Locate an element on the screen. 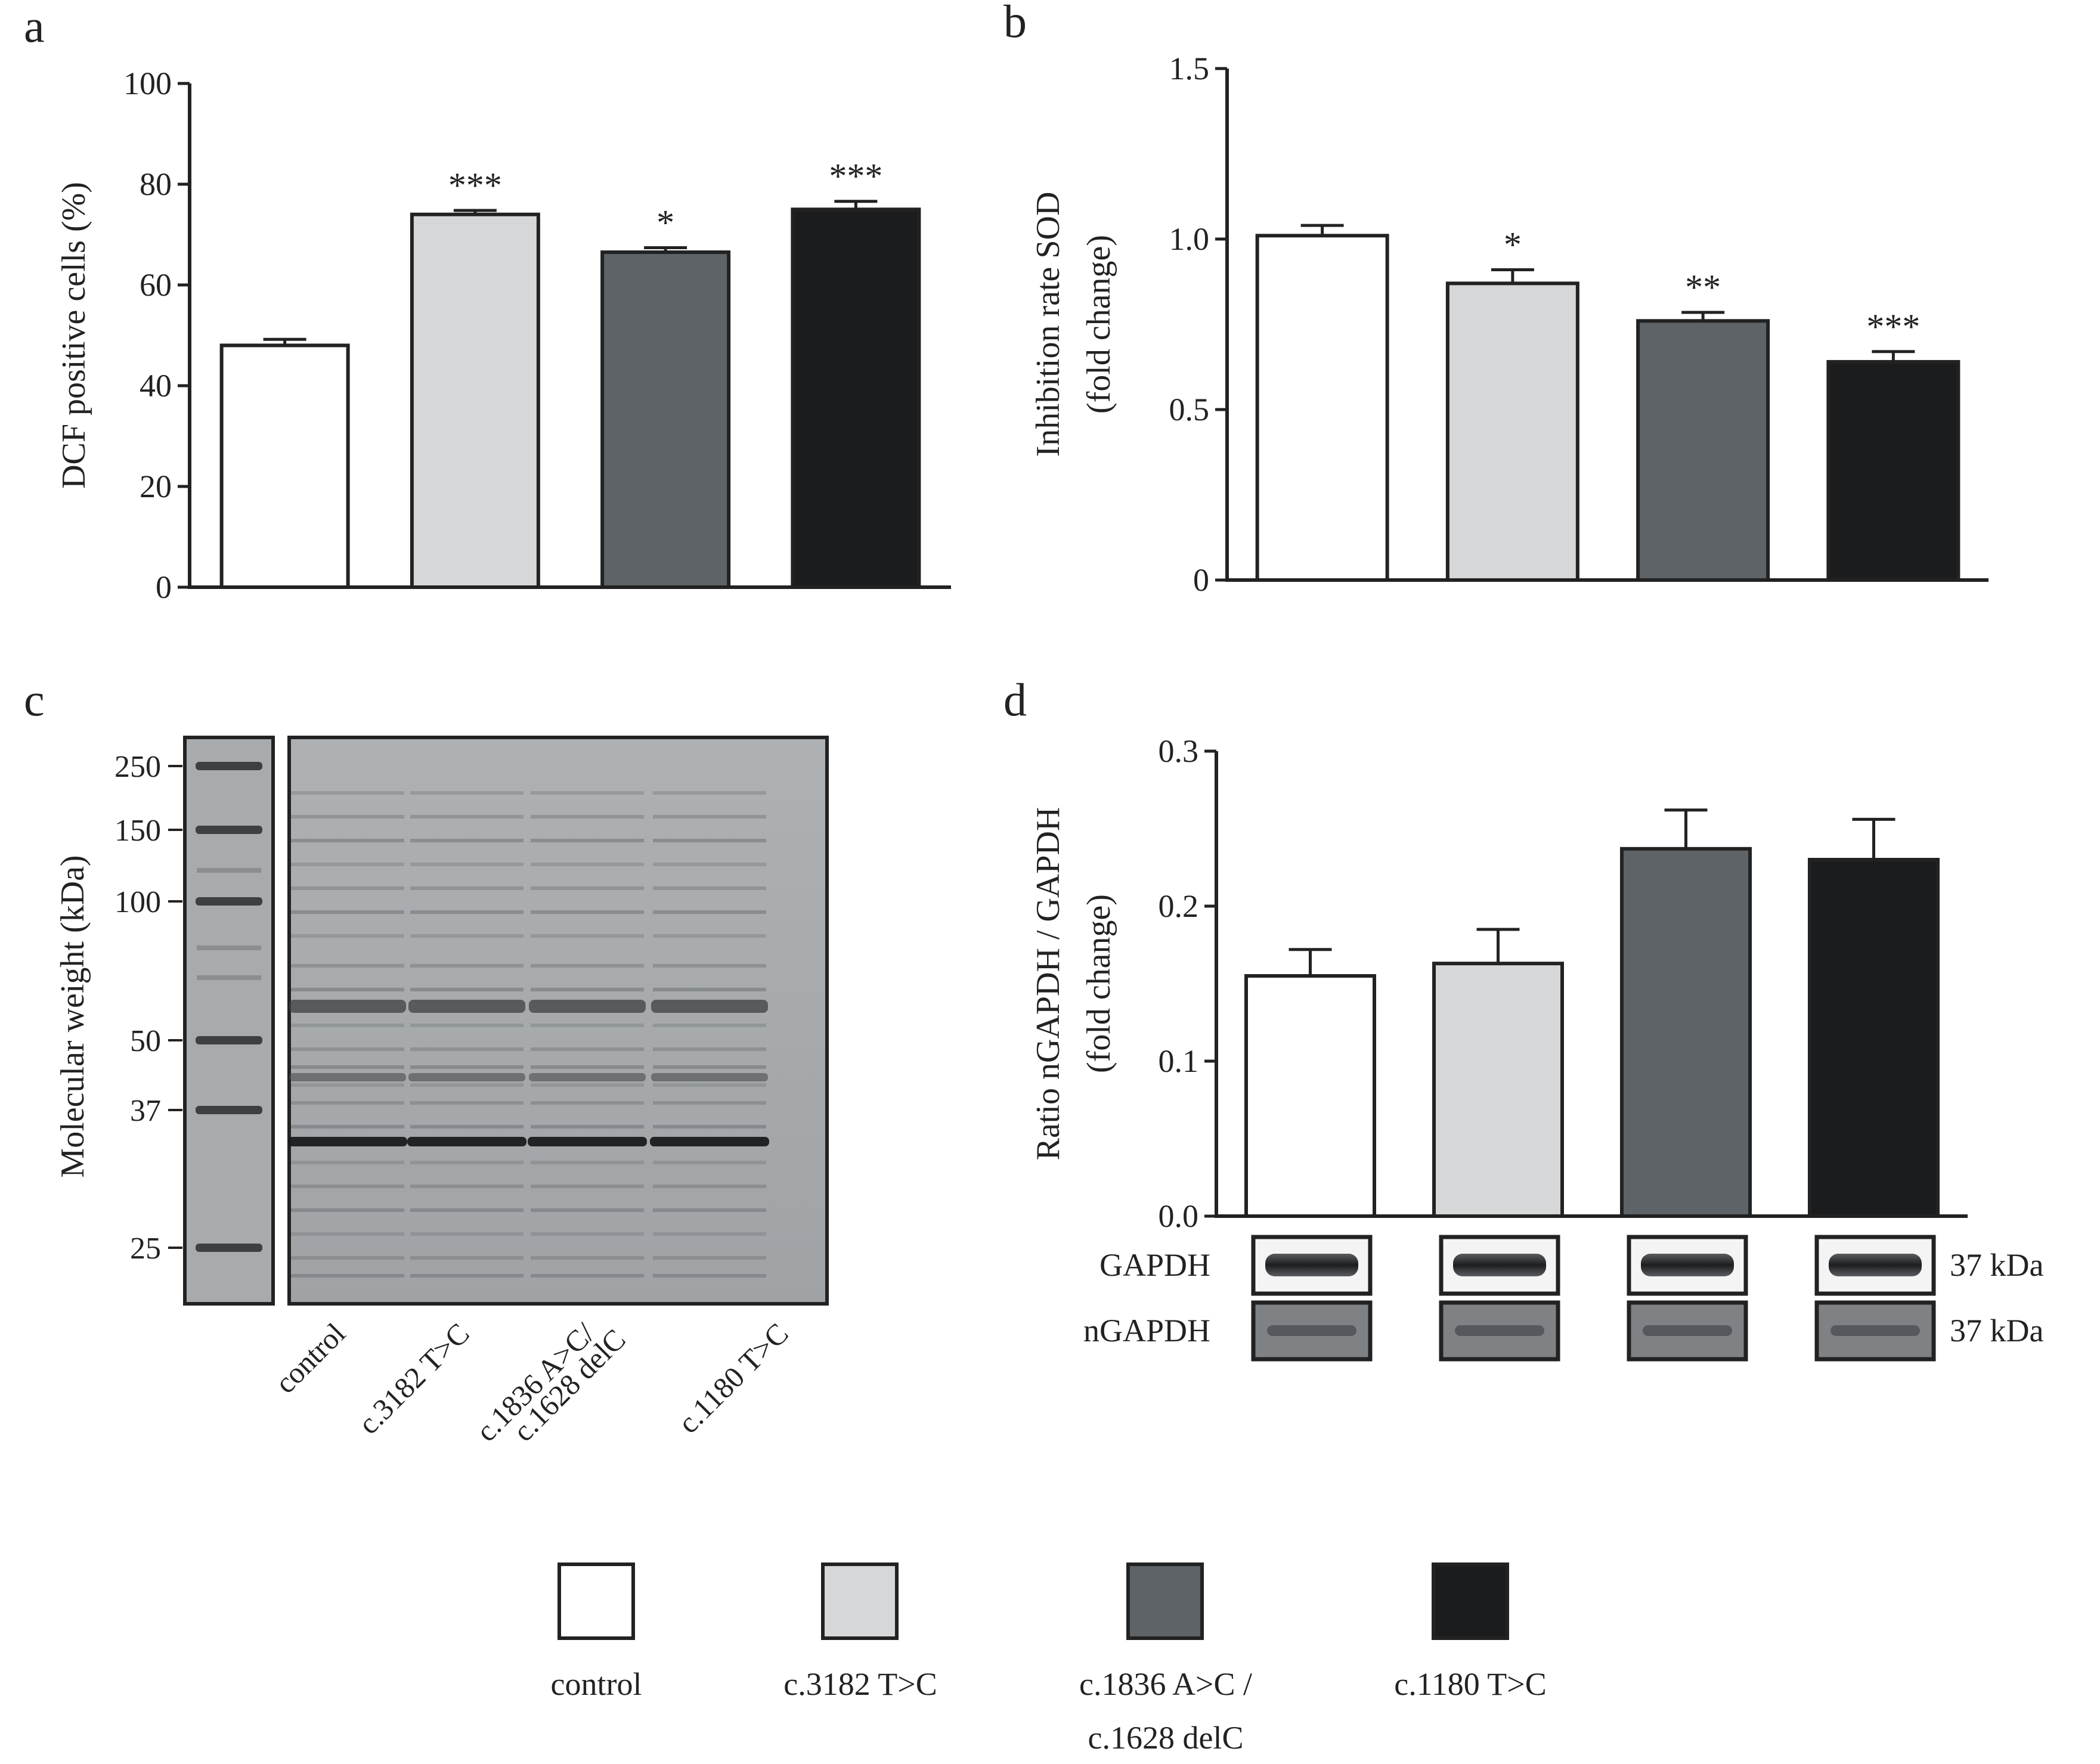  panel-d-blots: GAPDH nGAPDH 37 kDa 37 kDa is located at coordinates (1563, 1298).